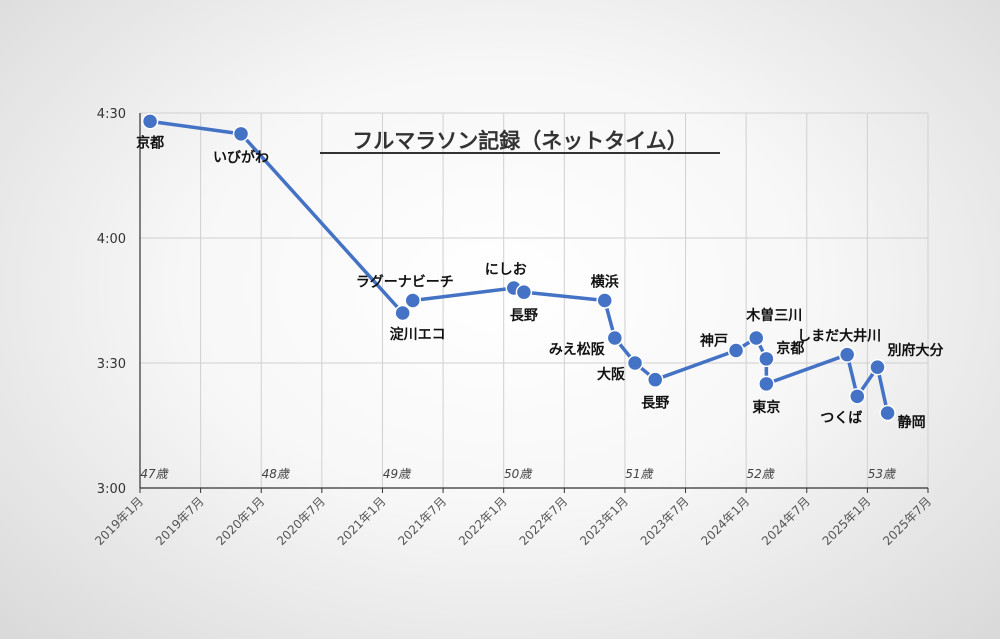  What do you see at coordinates (714, 341) in the screenshot?
I see `data-label: 神戸` at bounding box center [714, 341].